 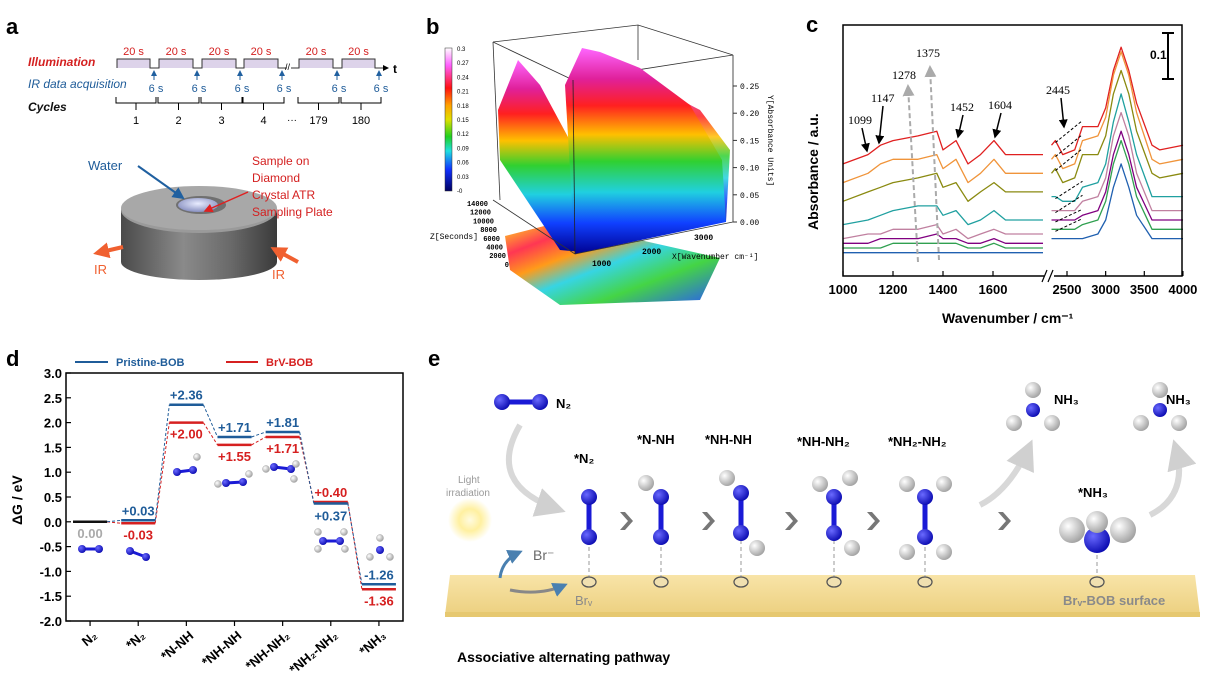 I want to click on cycle-number: 180, so click(x=361, y=121).